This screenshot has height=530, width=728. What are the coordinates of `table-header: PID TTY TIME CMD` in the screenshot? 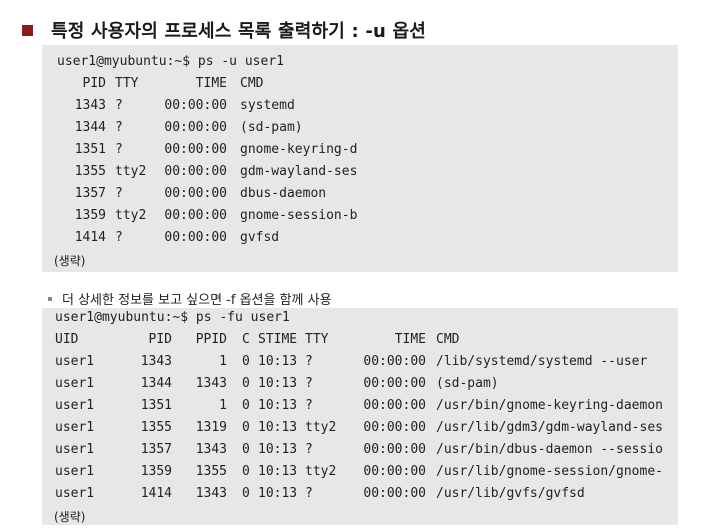 It's located at (360, 84).